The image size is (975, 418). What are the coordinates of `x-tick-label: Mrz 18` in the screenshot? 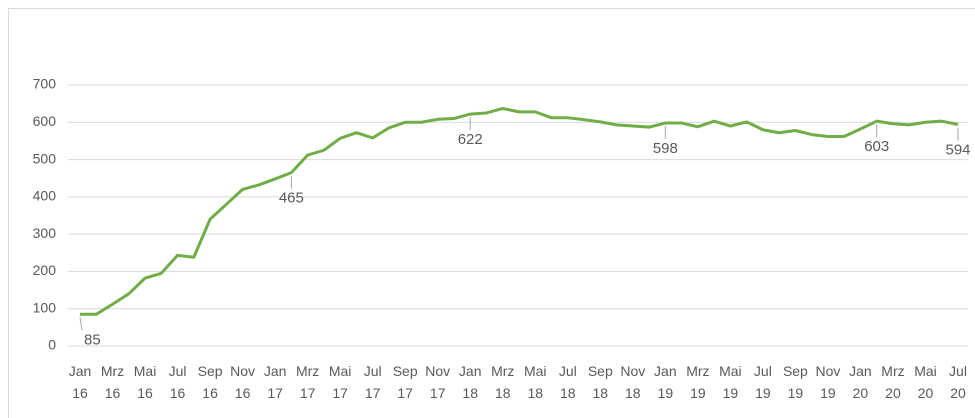 It's located at (502, 382).